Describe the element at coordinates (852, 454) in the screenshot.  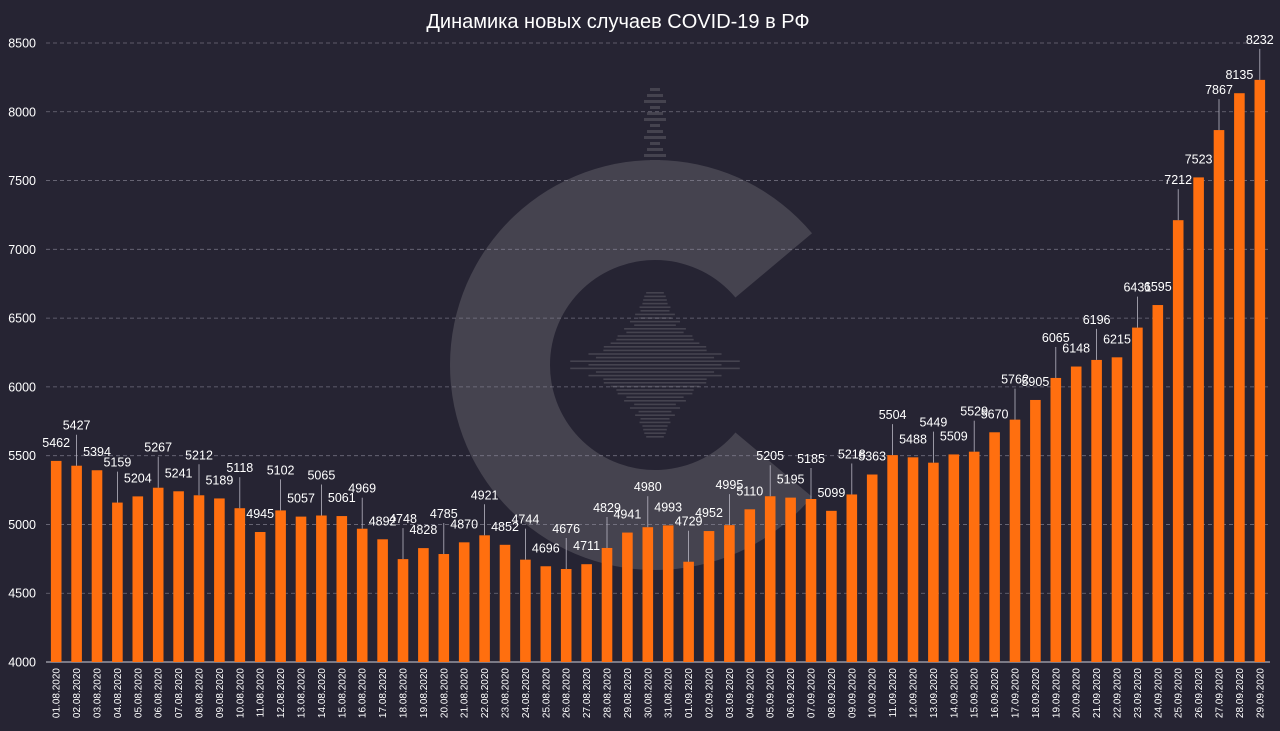
I see `data-label: 5218` at that location.